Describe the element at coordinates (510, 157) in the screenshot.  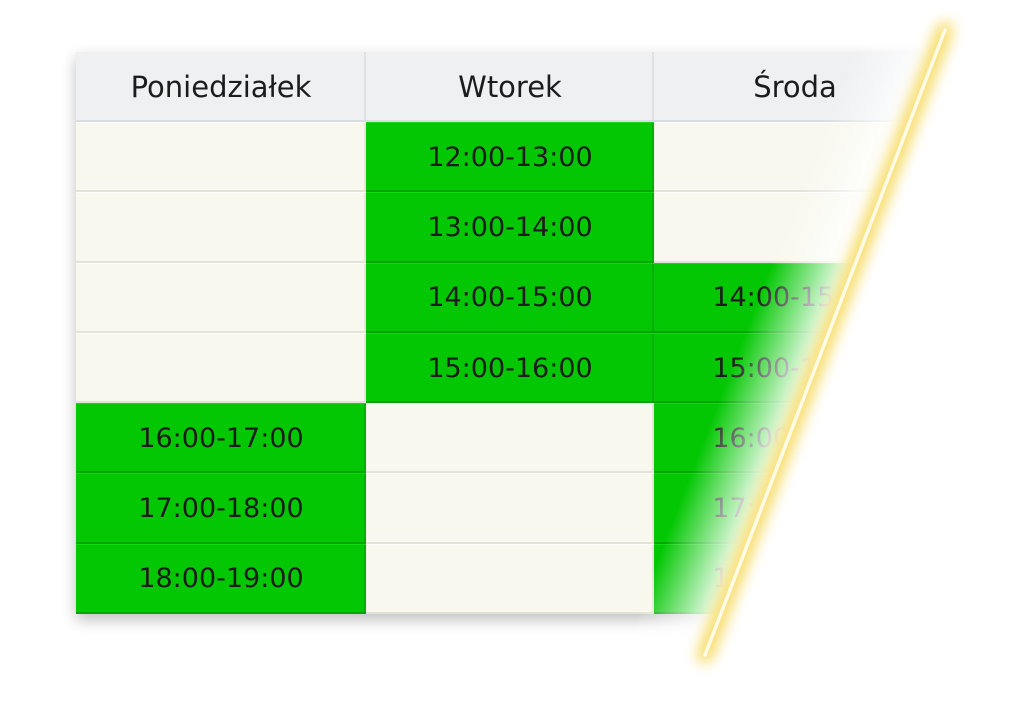
I see `time-slot-booked: 12:00-13:00` at that location.